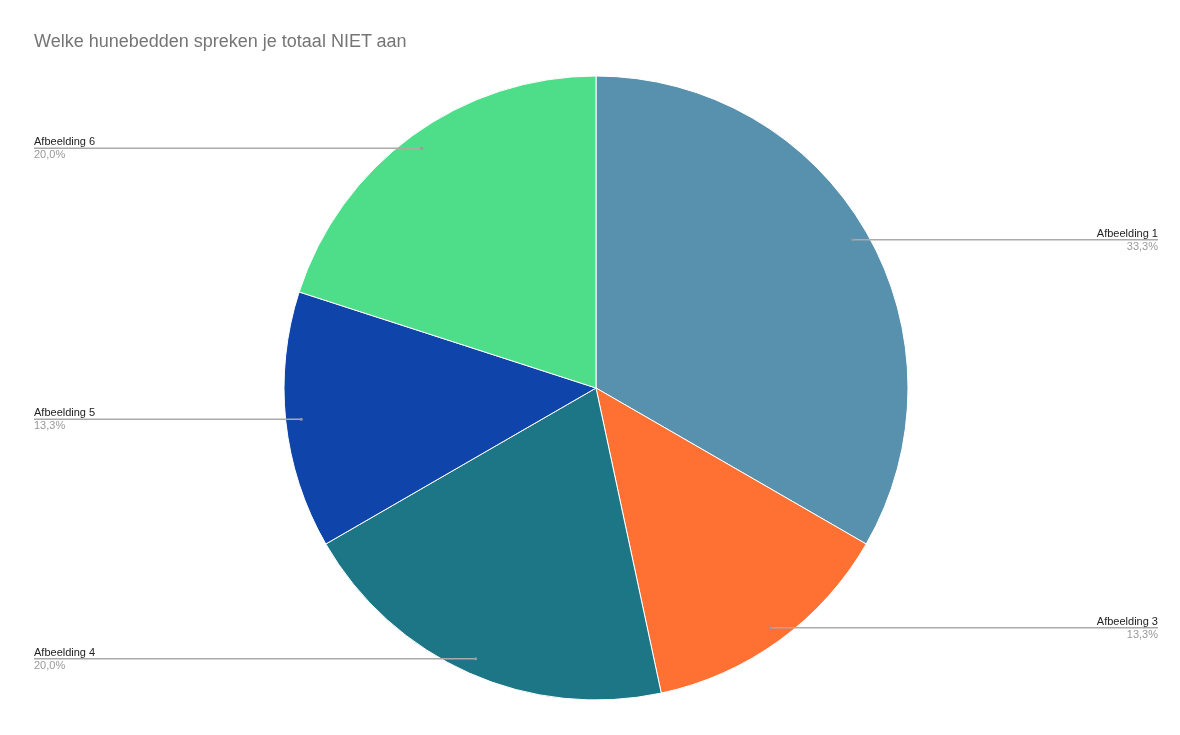 The image size is (1180, 735). Describe the element at coordinates (65, 651) in the screenshot. I see `slice-label: Afbeelding 4` at that location.